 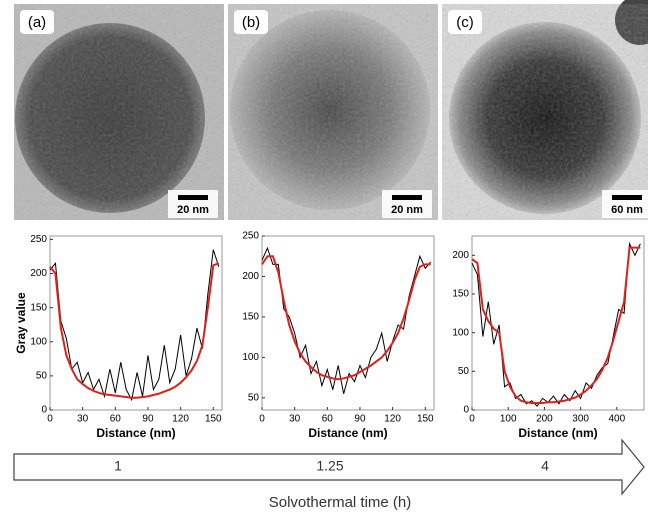 What do you see at coordinates (21, 323) in the screenshot?
I see `y-axis-title: Gray value` at bounding box center [21, 323].